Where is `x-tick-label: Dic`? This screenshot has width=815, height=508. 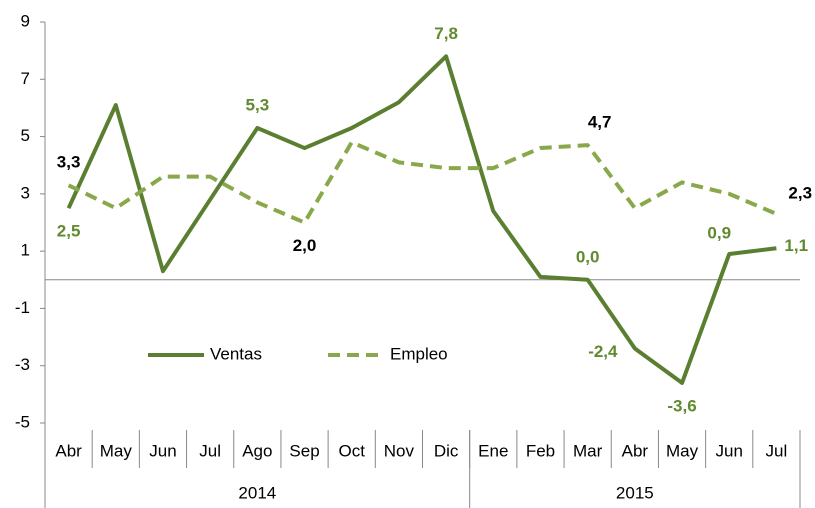
x-tick-label: Dic is located at coordinates (446, 450).